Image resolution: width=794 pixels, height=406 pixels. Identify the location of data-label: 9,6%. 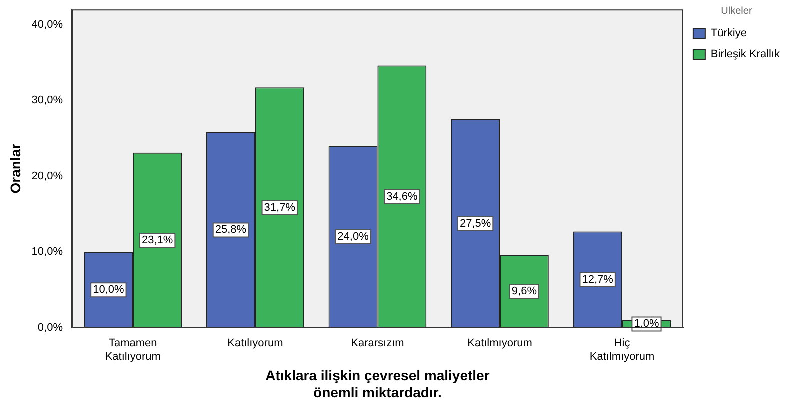
(525, 292).